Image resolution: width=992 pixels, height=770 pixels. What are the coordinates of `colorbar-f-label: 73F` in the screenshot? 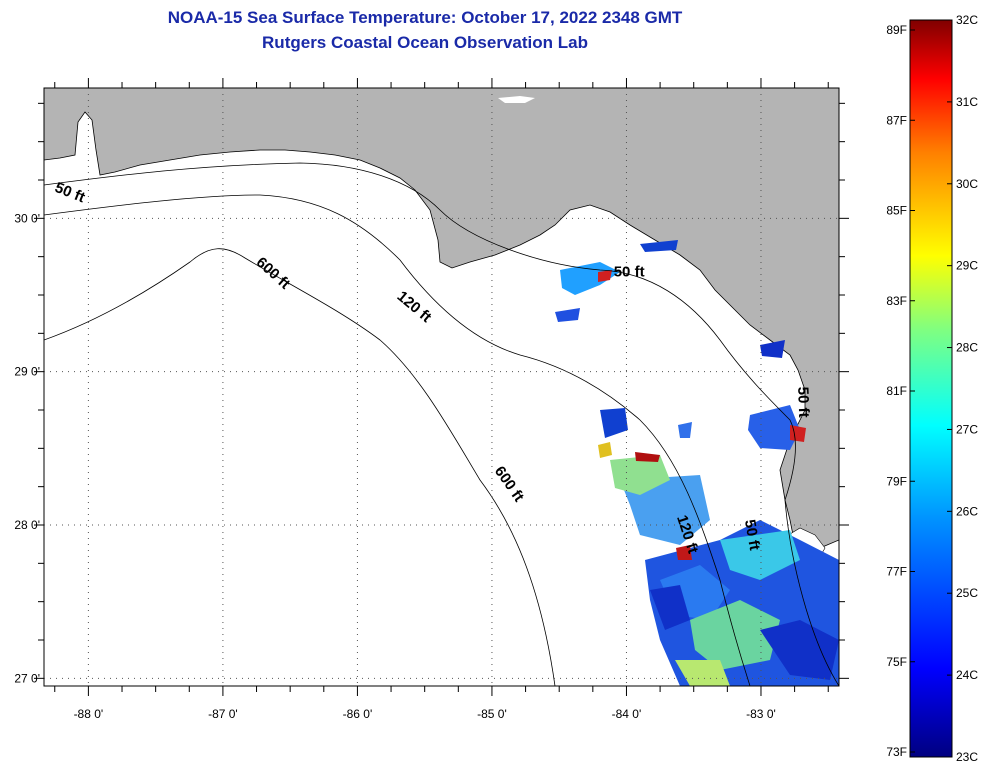 It's located at (896, 752).